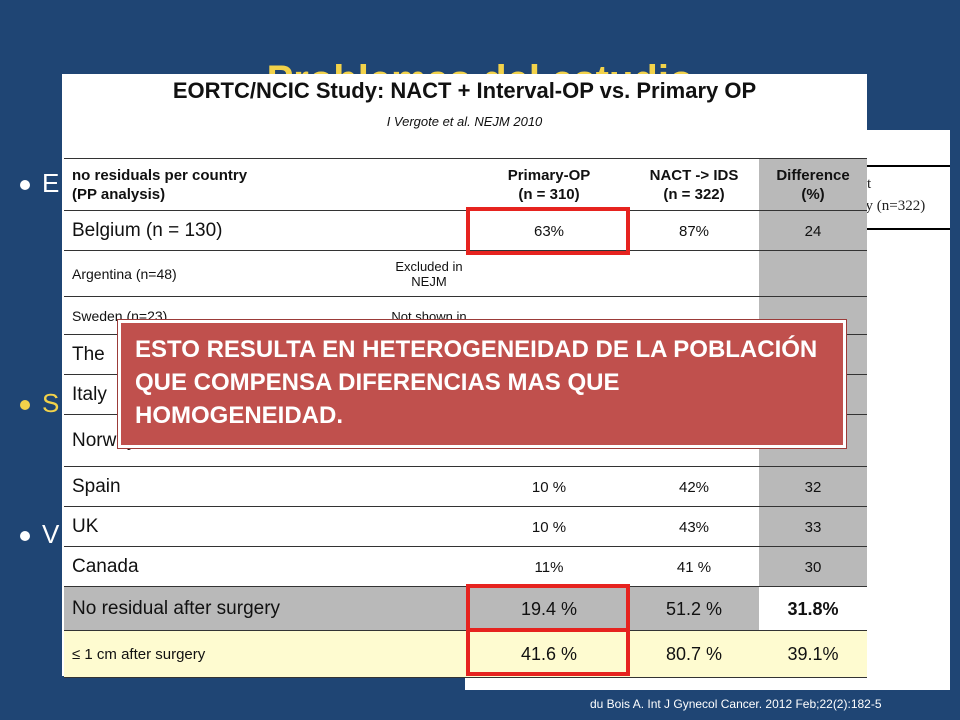 The height and width of the screenshot is (720, 960). What do you see at coordinates (464, 121) in the screenshot?
I see `figure-subtitle: I Vergote et al. NEJM 2010` at bounding box center [464, 121].